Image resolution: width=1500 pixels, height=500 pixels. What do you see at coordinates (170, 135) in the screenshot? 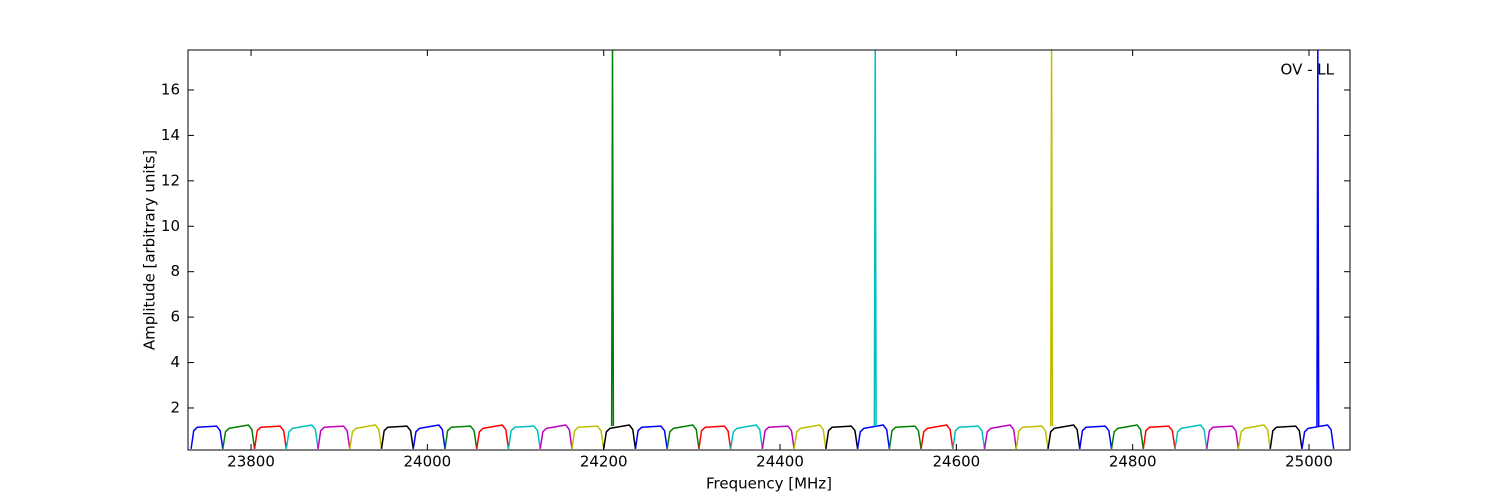
I see `y-tick-label: 14` at bounding box center [170, 135].